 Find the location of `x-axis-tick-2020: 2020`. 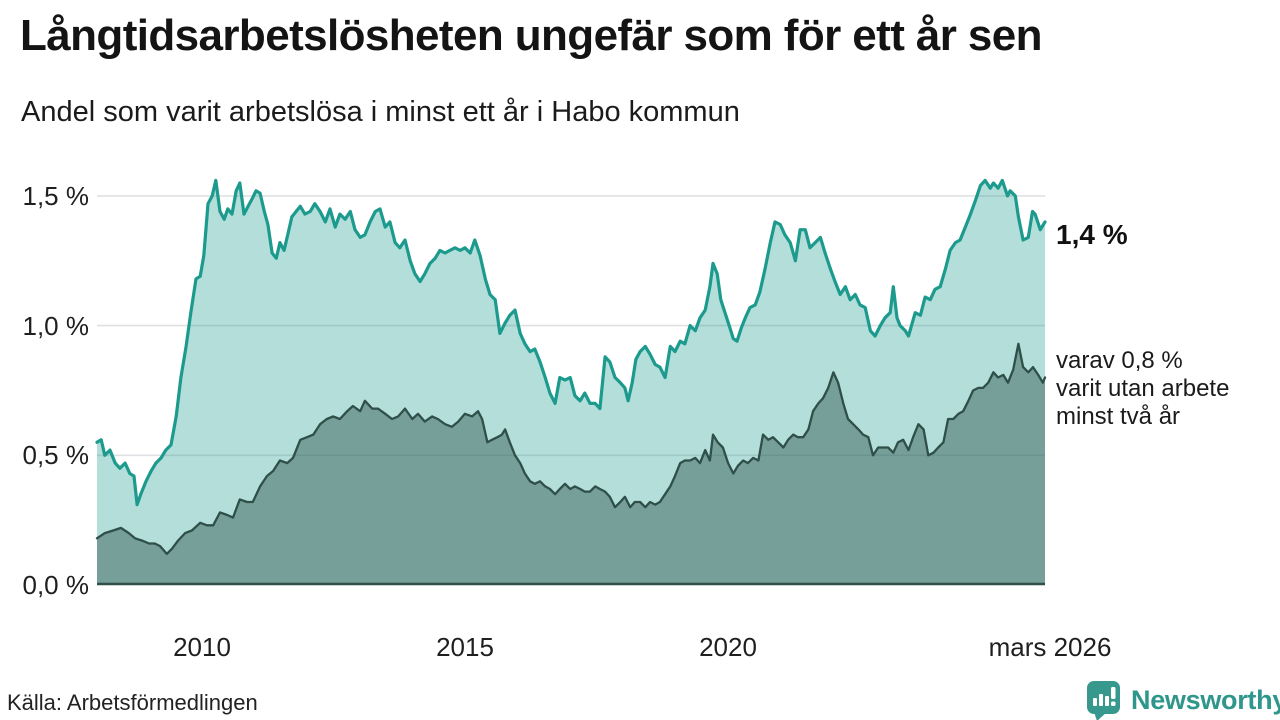

x-axis-tick-2020: 2020 is located at coordinates (728, 647).